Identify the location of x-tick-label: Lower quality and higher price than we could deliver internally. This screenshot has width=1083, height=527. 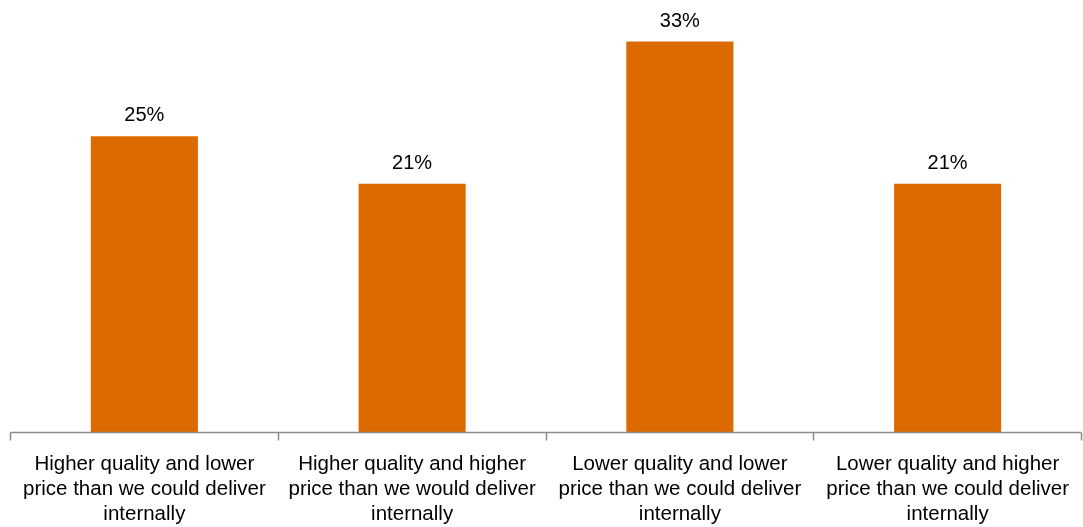
(948, 487).